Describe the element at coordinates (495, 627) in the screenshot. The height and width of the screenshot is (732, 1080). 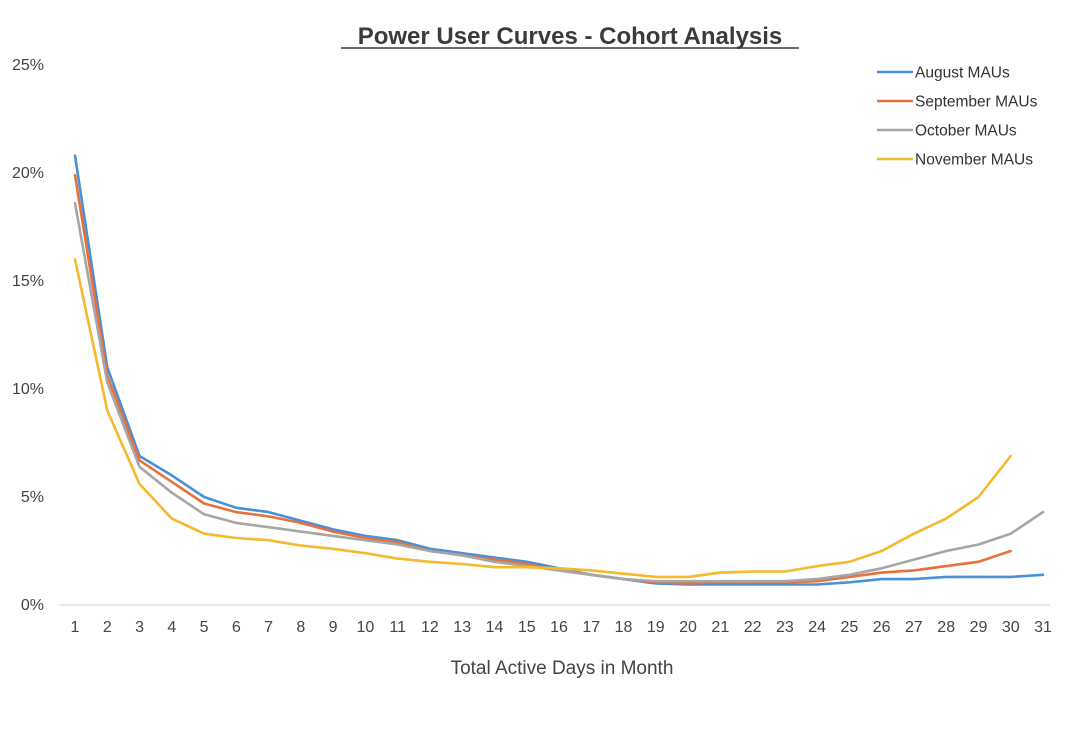
I see `x-tick-label: 14` at that location.